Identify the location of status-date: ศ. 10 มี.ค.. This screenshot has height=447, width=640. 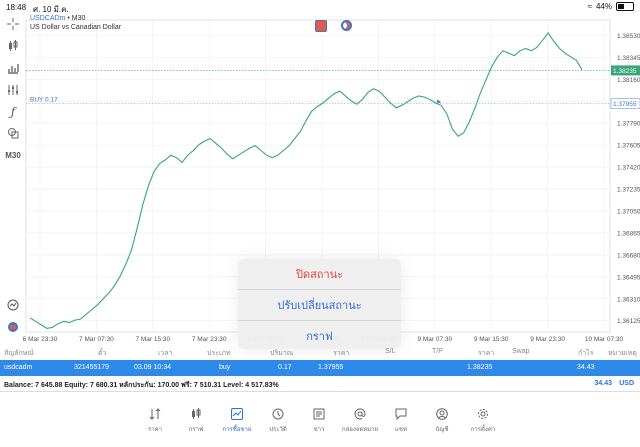
(51, 9).